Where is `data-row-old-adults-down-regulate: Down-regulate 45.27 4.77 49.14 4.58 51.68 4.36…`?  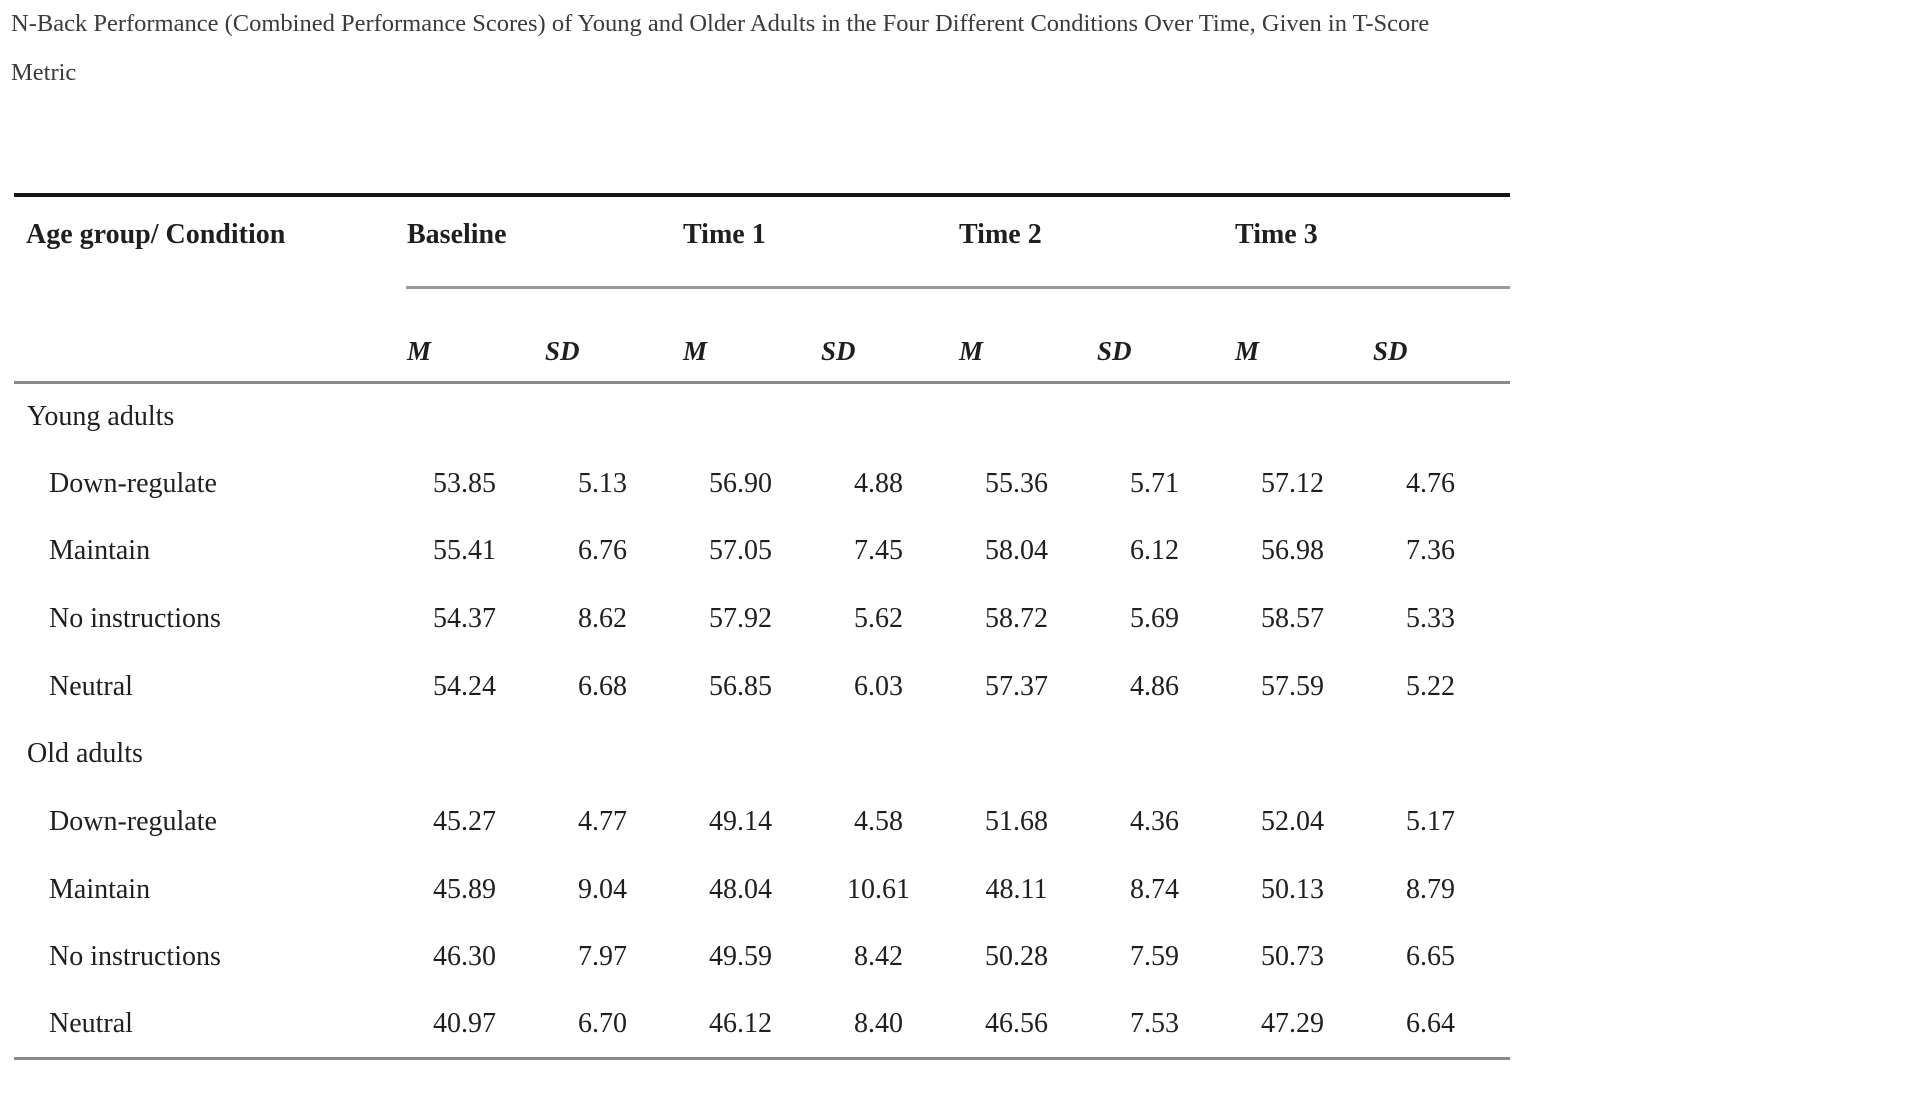 data-row-old-adults-down-regulate: Down-regulate 45.27 4.77 49.14 4.58 51.68 4.36… is located at coordinates (762, 822).